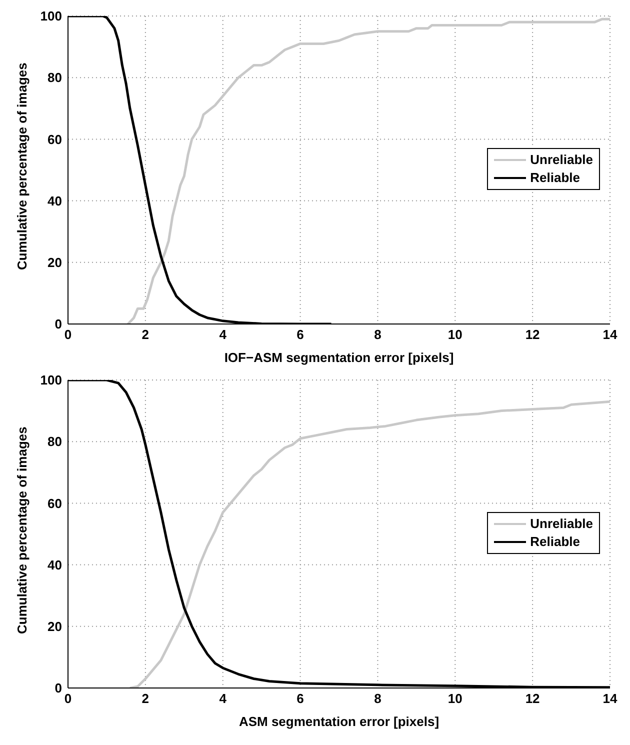 The image size is (630, 745). Describe the element at coordinates (339, 721) in the screenshot. I see `x-axis-title: ASM segmentation error [pixels]` at that location.